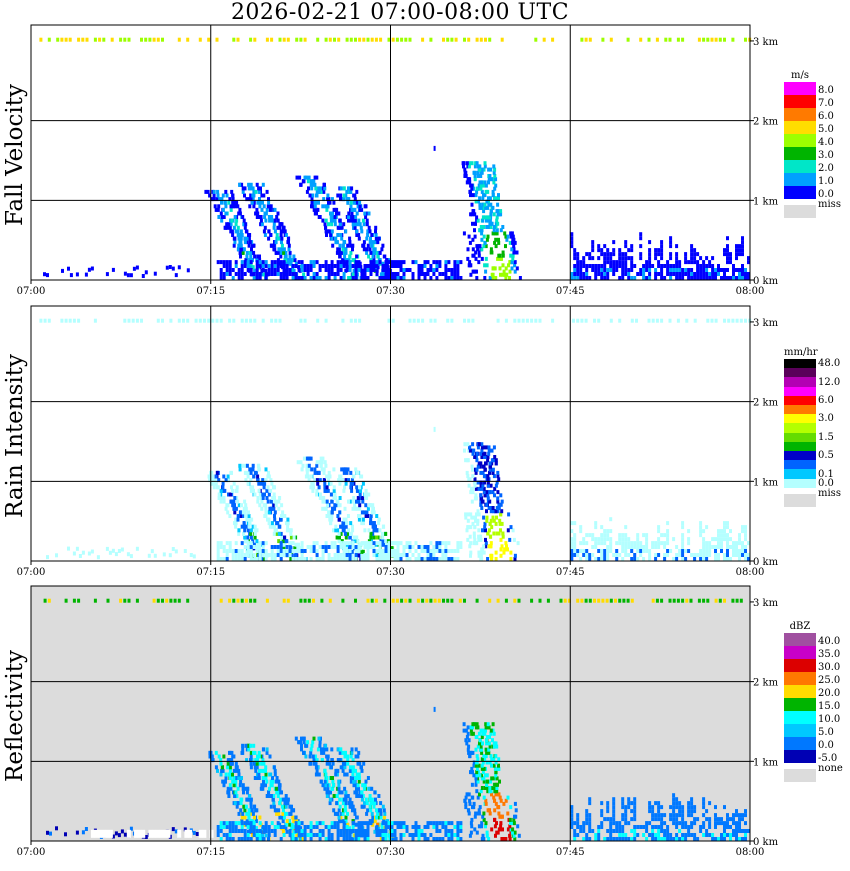  What do you see at coordinates (826, 400) in the screenshot?
I see `legend-label: 6.0` at bounding box center [826, 400].